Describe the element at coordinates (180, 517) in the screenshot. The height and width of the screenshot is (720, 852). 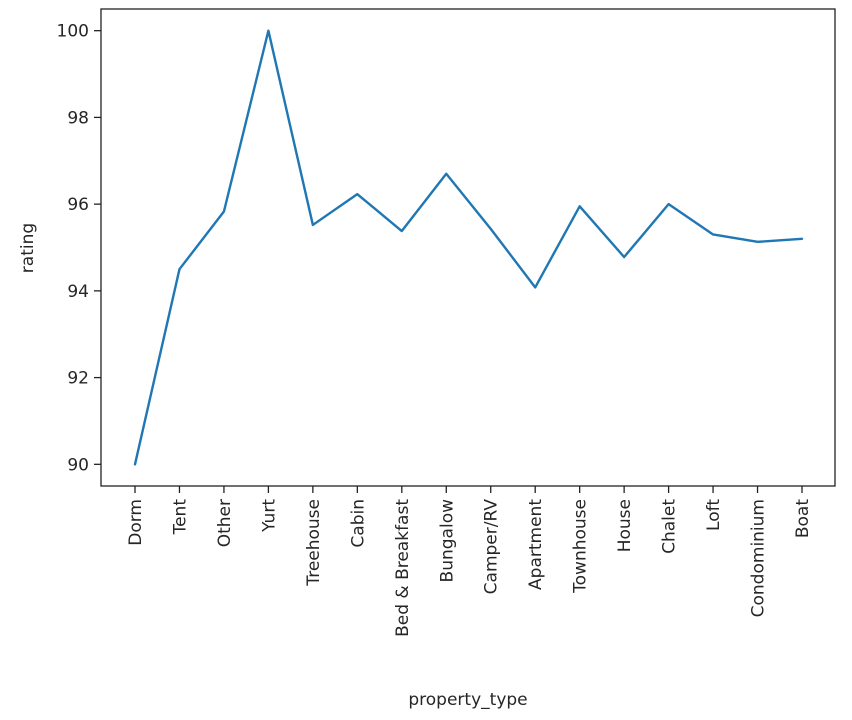
I see `x-tick-label: Tent` at that location.